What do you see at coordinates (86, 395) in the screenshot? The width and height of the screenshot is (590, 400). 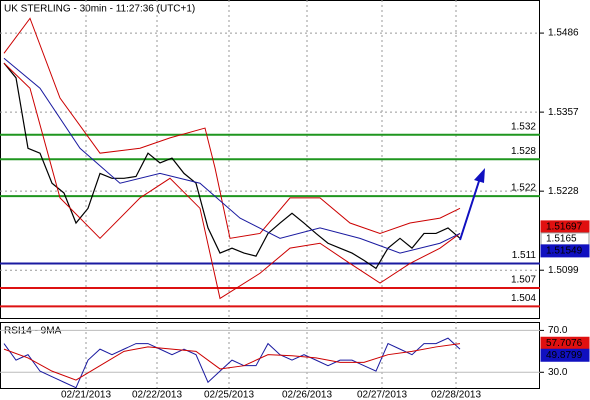 I see `x-tick-label: 02/21/2013` at bounding box center [86, 395].